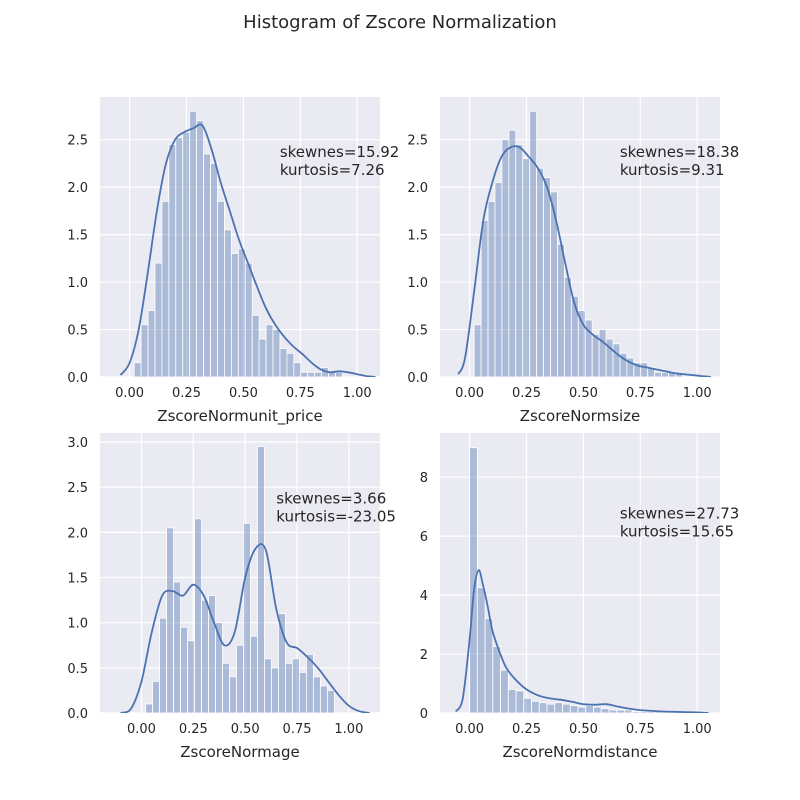 The height and width of the screenshot is (800, 800). I want to click on stats-annotation-line: skewnes=27.73, so click(680, 513).